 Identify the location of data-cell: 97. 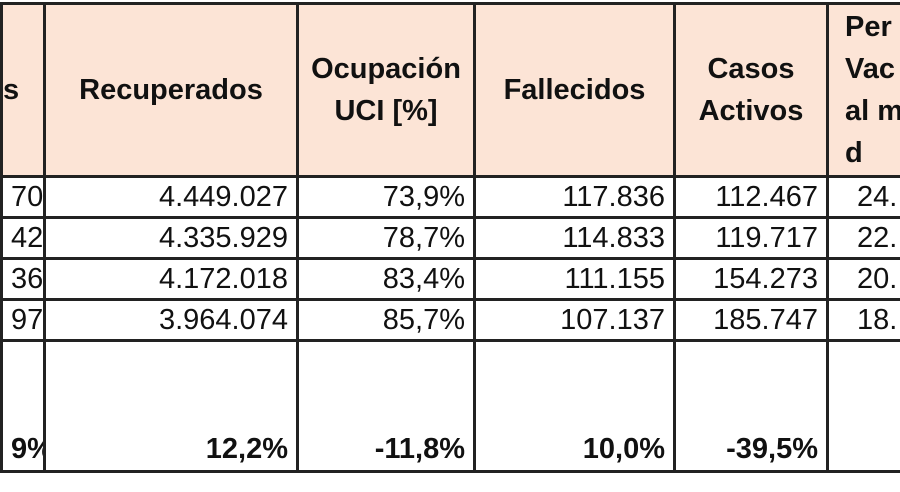
(23, 320).